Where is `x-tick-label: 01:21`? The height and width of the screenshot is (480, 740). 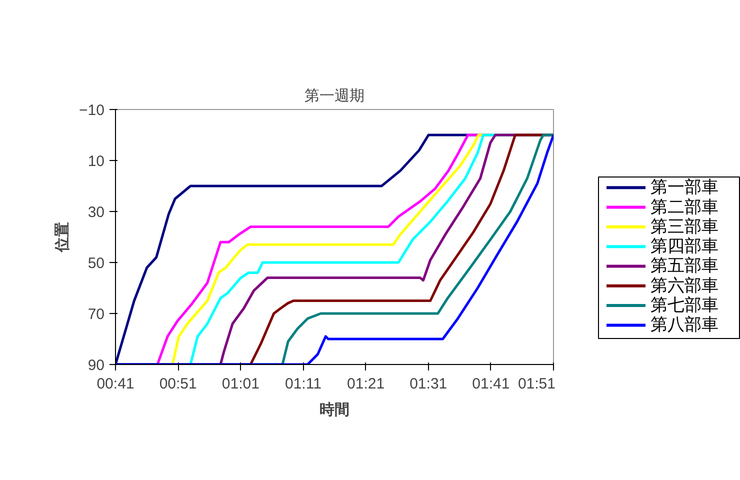
x-tick-label: 01:21 is located at coordinates (366, 384).